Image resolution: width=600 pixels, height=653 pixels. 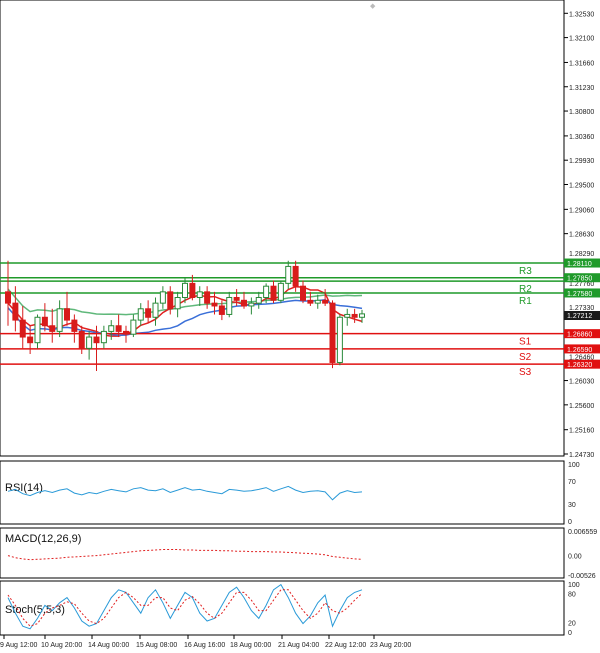 What do you see at coordinates (579, 365) in the screenshot?
I see `level-price-value: 1.26320` at bounding box center [579, 365].